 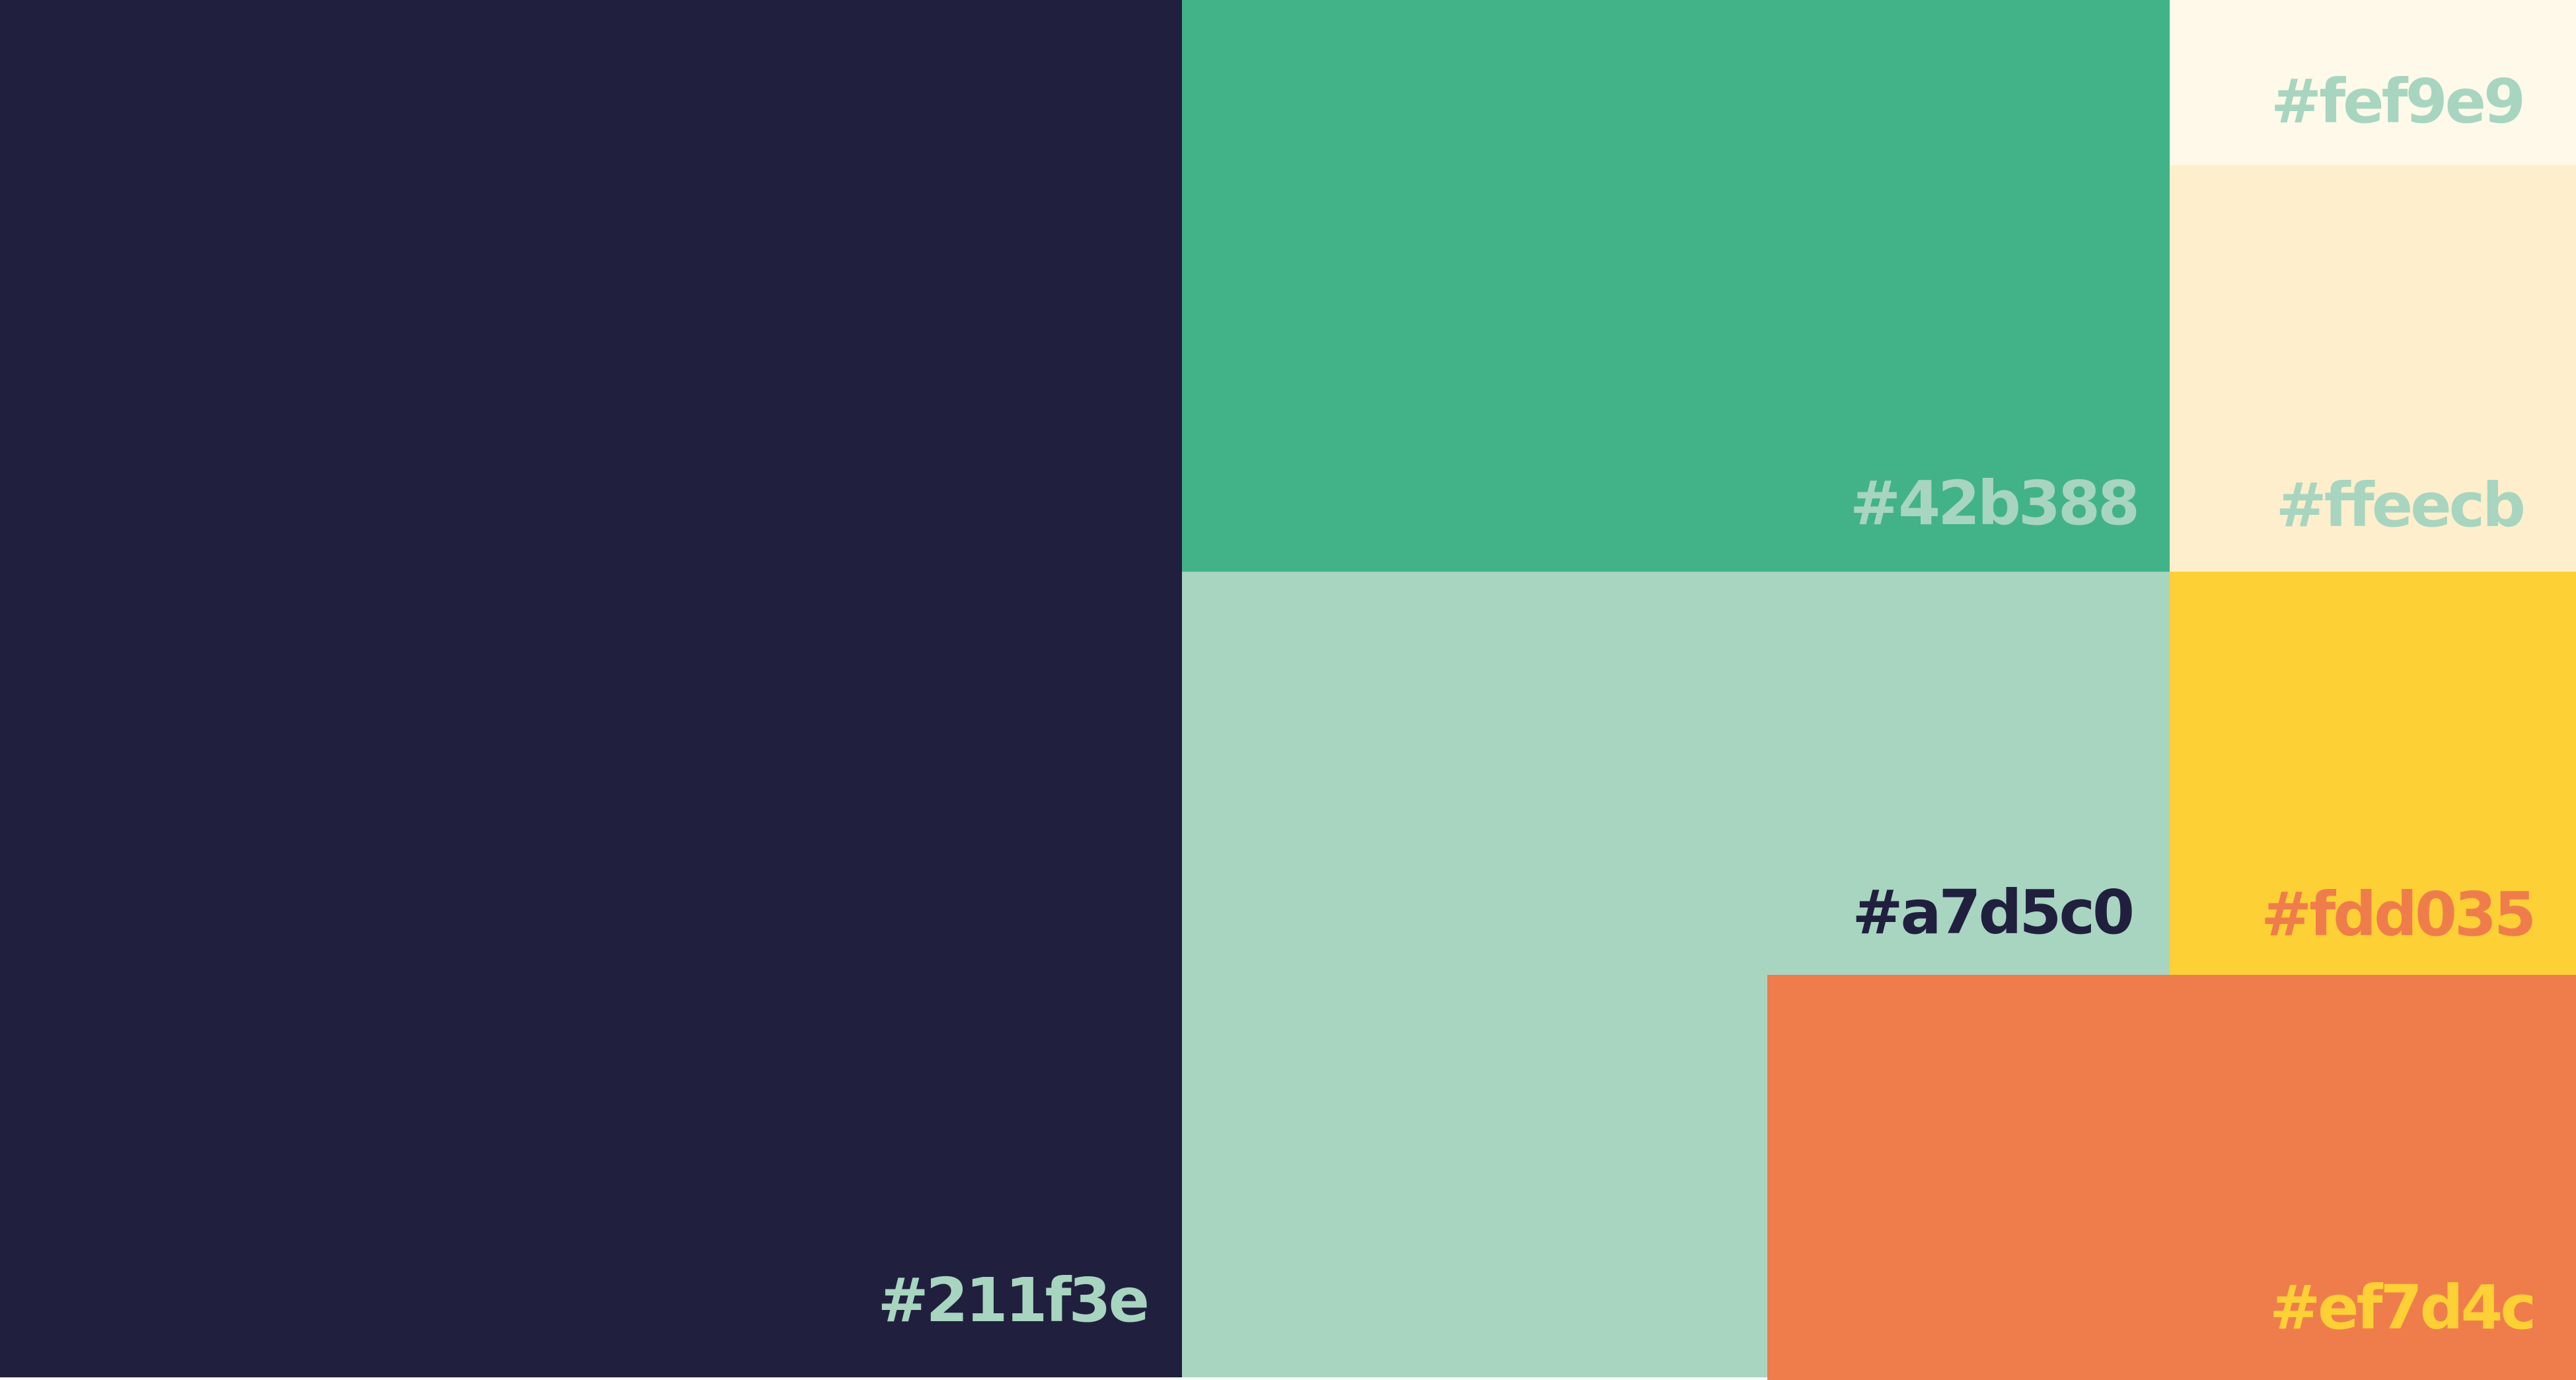 I want to click on hex-label-fef9e9: #fef9e9, so click(x=2398, y=101).